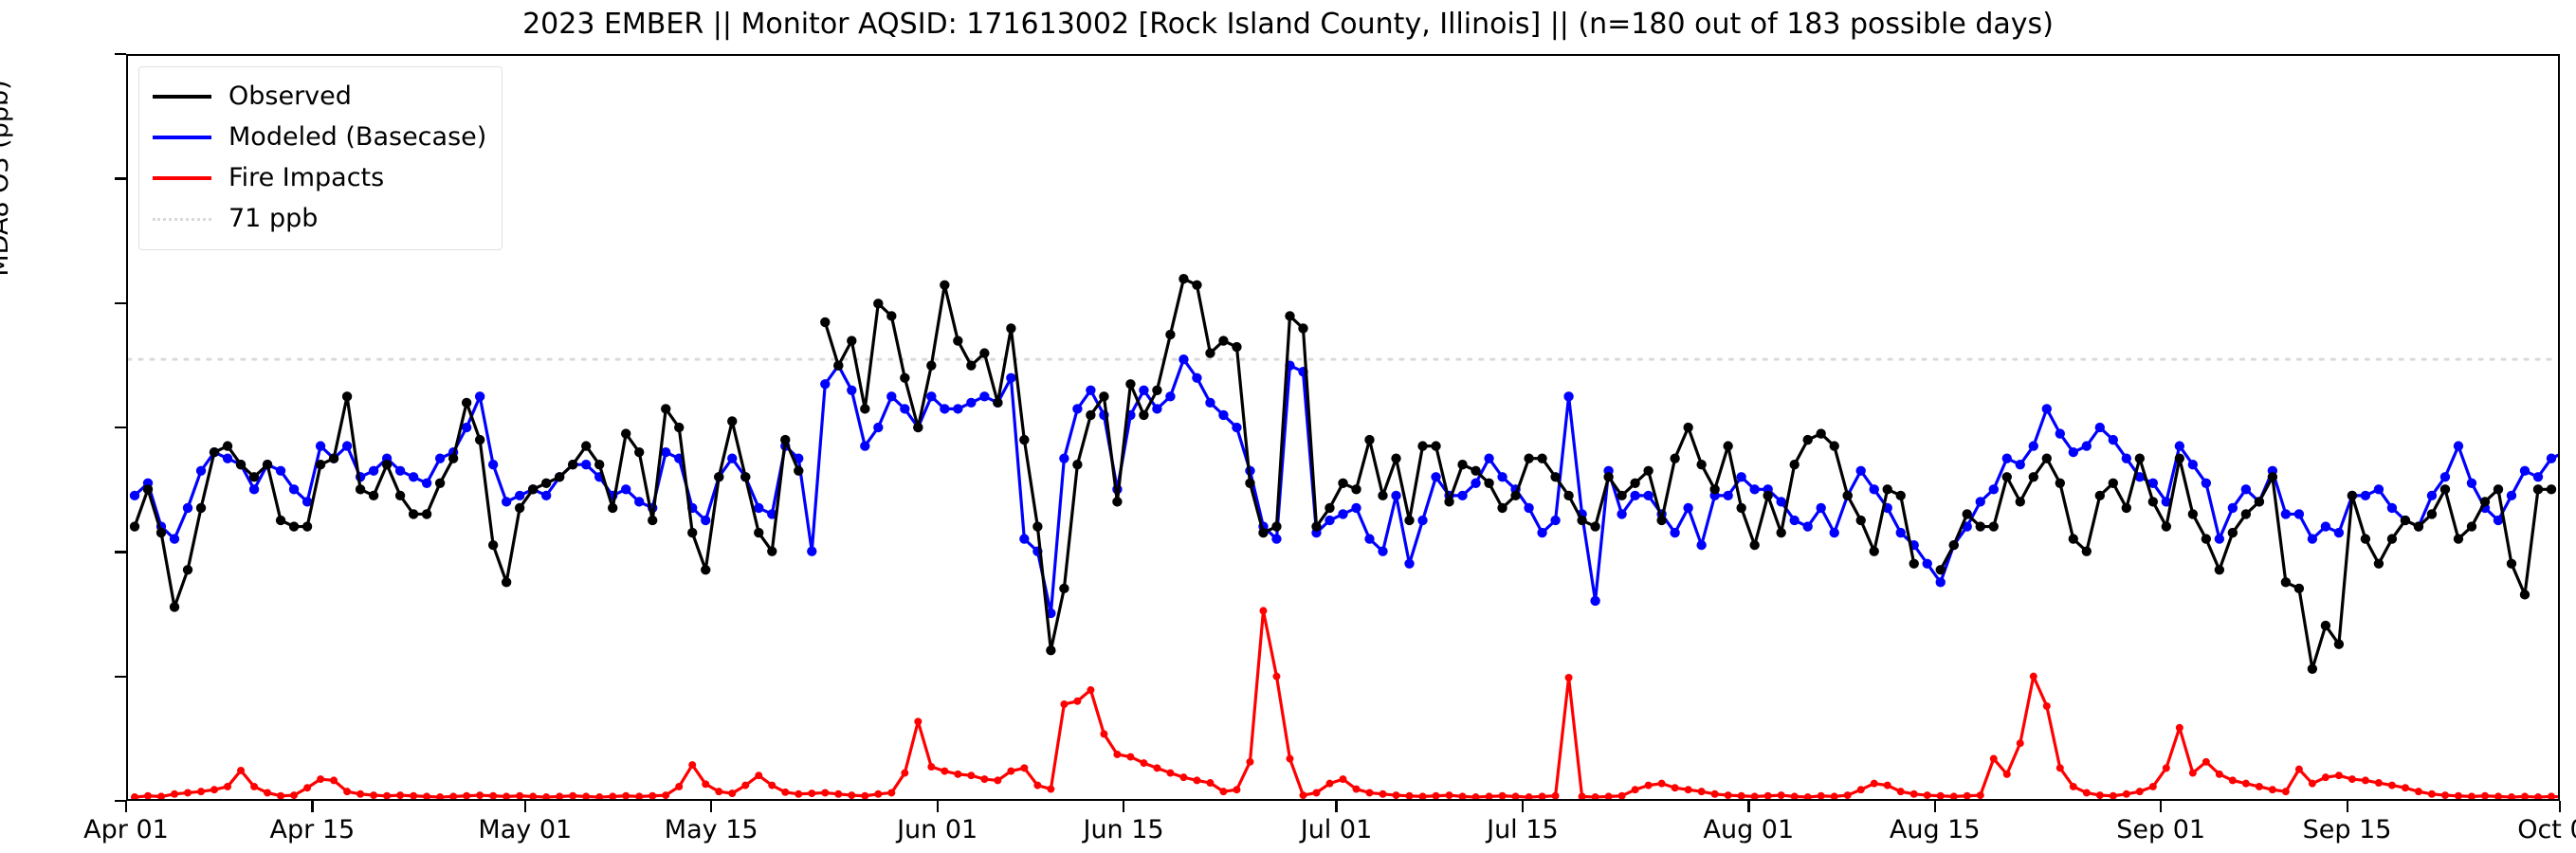 This screenshot has width=2576, height=853. What do you see at coordinates (2161, 829) in the screenshot?
I see `x-tick-label: Sep 01` at bounding box center [2161, 829].